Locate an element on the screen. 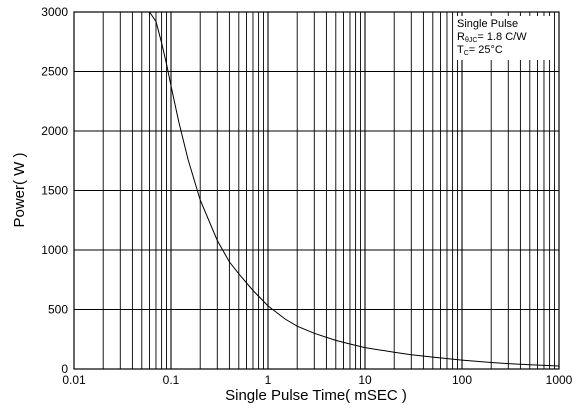 The height and width of the screenshot is (408, 583). annotation-line2-rest: = 1.8 C/W is located at coordinates (502, 37).